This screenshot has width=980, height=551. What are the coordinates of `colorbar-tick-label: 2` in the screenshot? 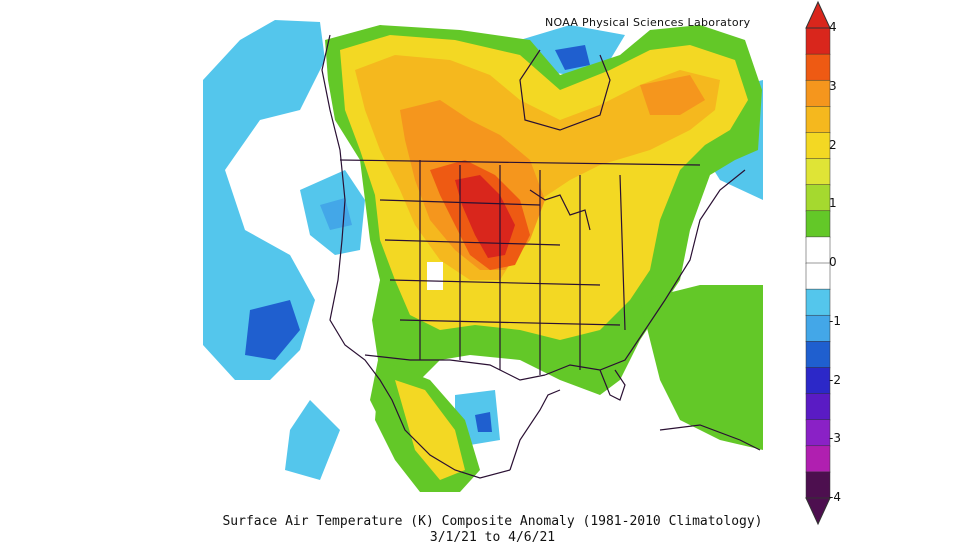 It's located at (833, 144).